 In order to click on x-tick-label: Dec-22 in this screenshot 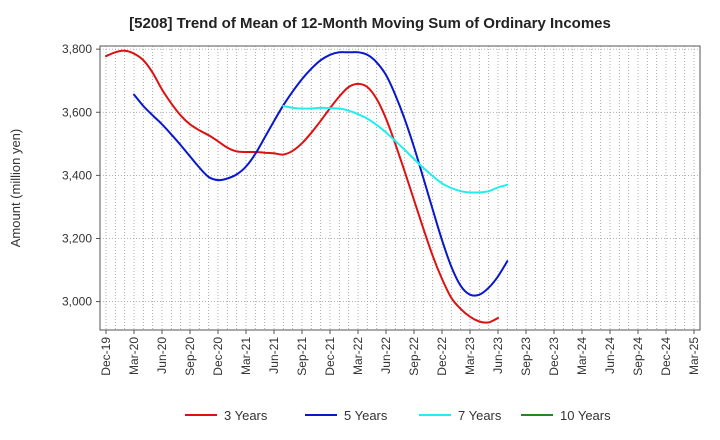, I will do `click(442, 356)`.